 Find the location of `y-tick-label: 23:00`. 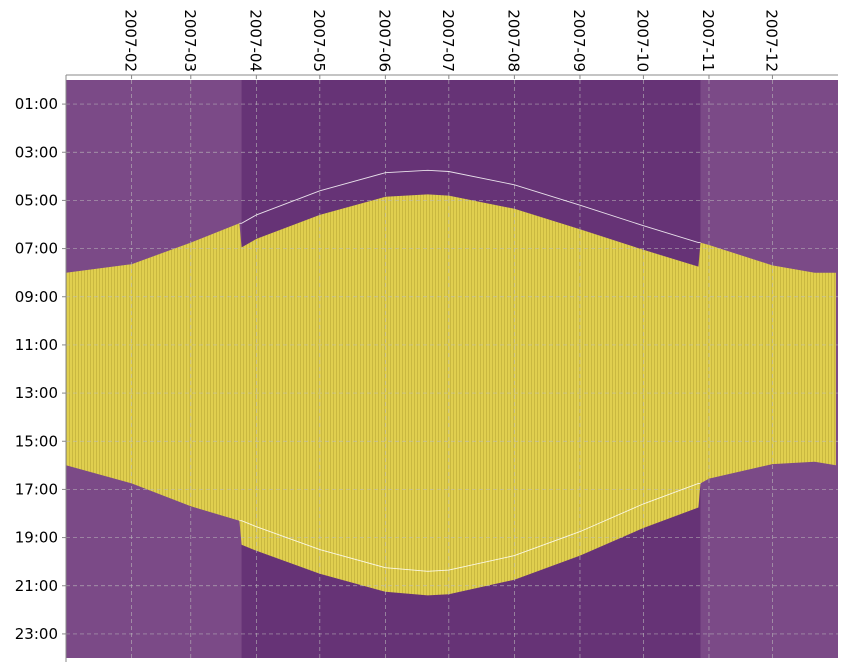

y-tick-label: 23:00 is located at coordinates (36, 634).